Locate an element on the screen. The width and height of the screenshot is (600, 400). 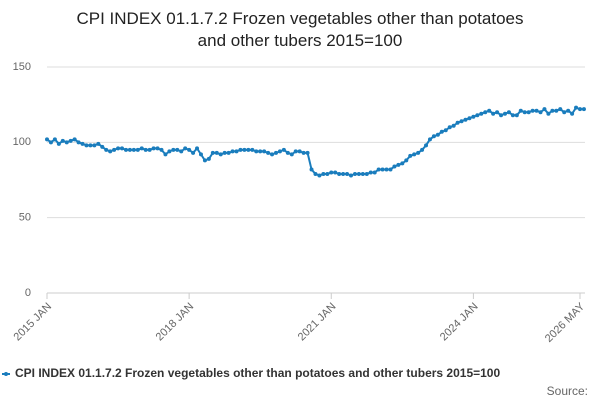
x-tick-label: 2021 JAN is located at coordinates (317, 322).